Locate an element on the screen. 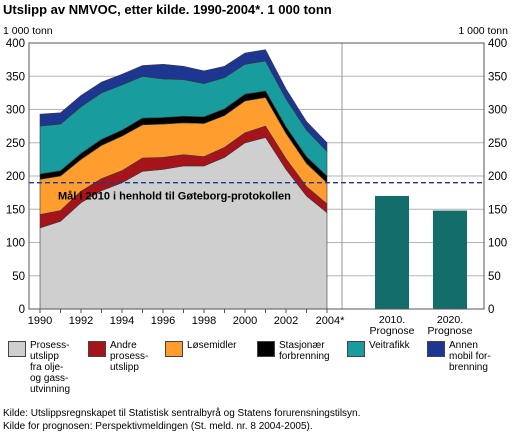 Image resolution: width=512 pixels, height=436 pixels. legend-label: Stasjonær forbrenning is located at coordinates (304, 351).